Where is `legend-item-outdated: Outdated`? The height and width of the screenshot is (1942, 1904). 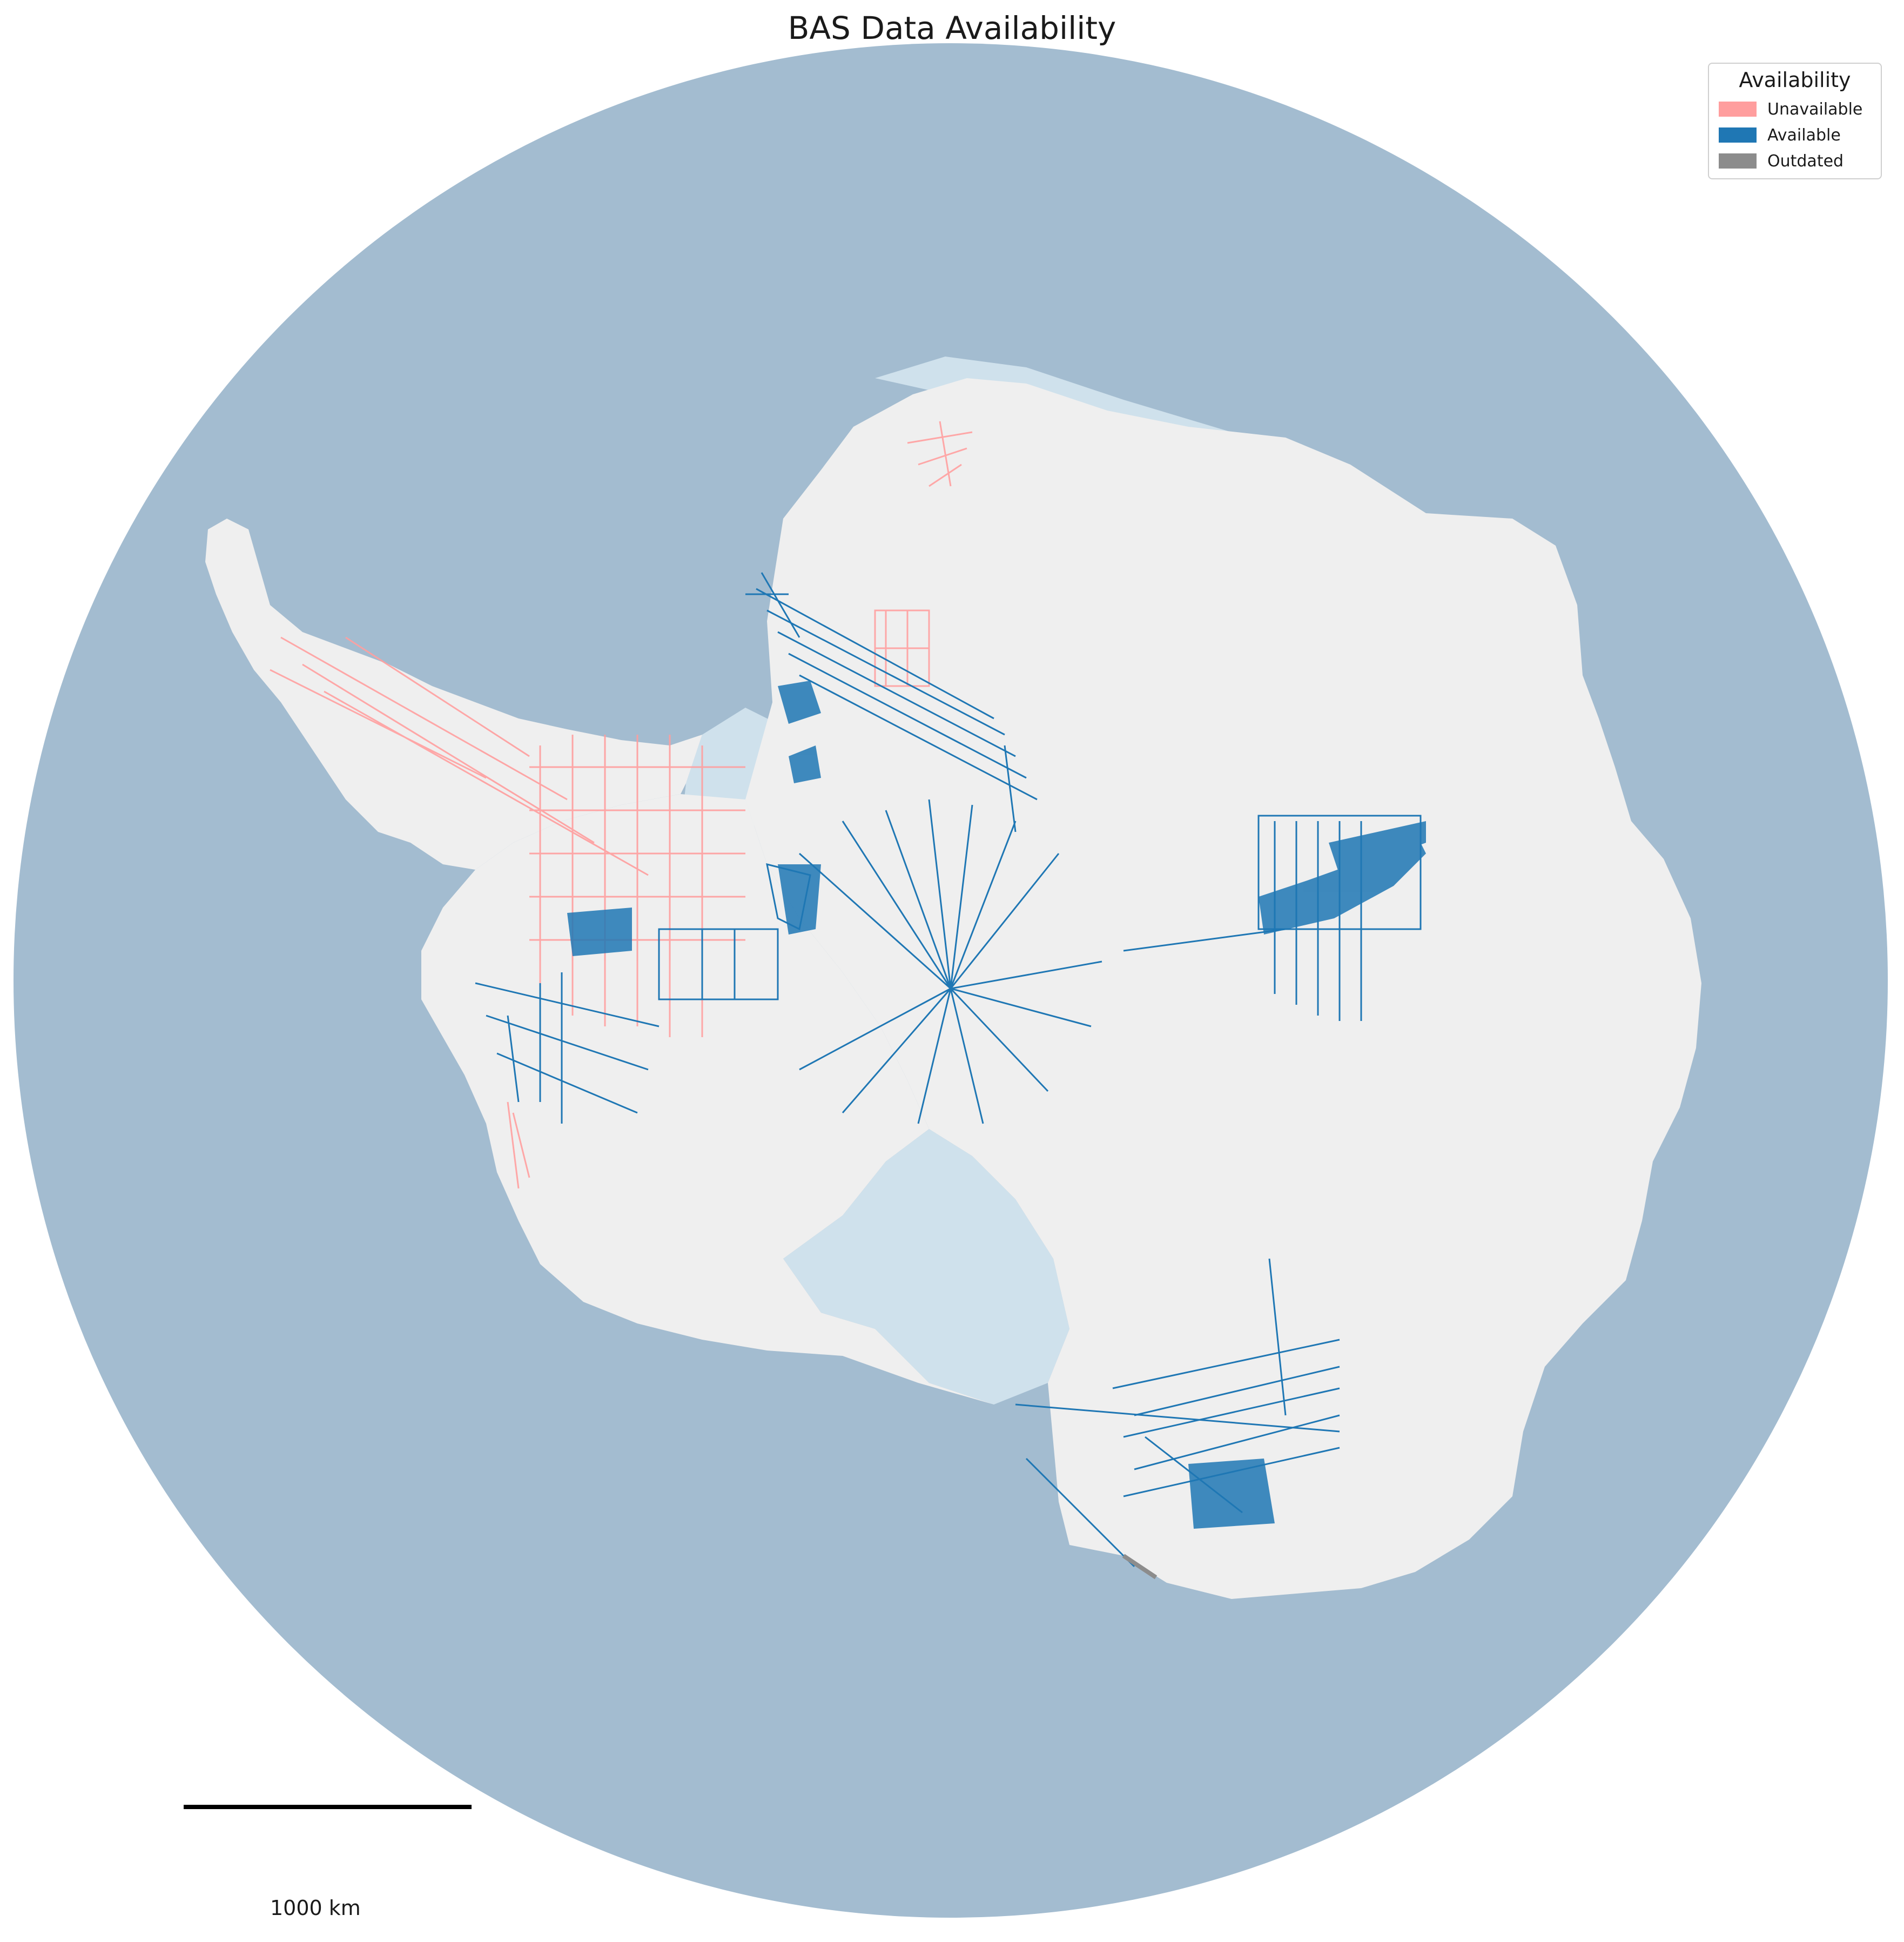
legend-item-outdated: Outdated is located at coordinates (1782, 161).